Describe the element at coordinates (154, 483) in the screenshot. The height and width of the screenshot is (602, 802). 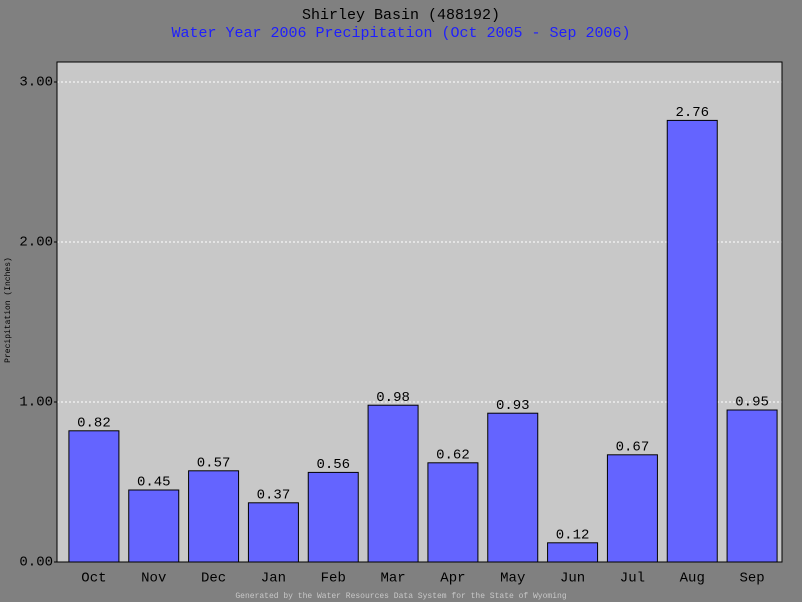
I see `value-label: 0.45` at that location.